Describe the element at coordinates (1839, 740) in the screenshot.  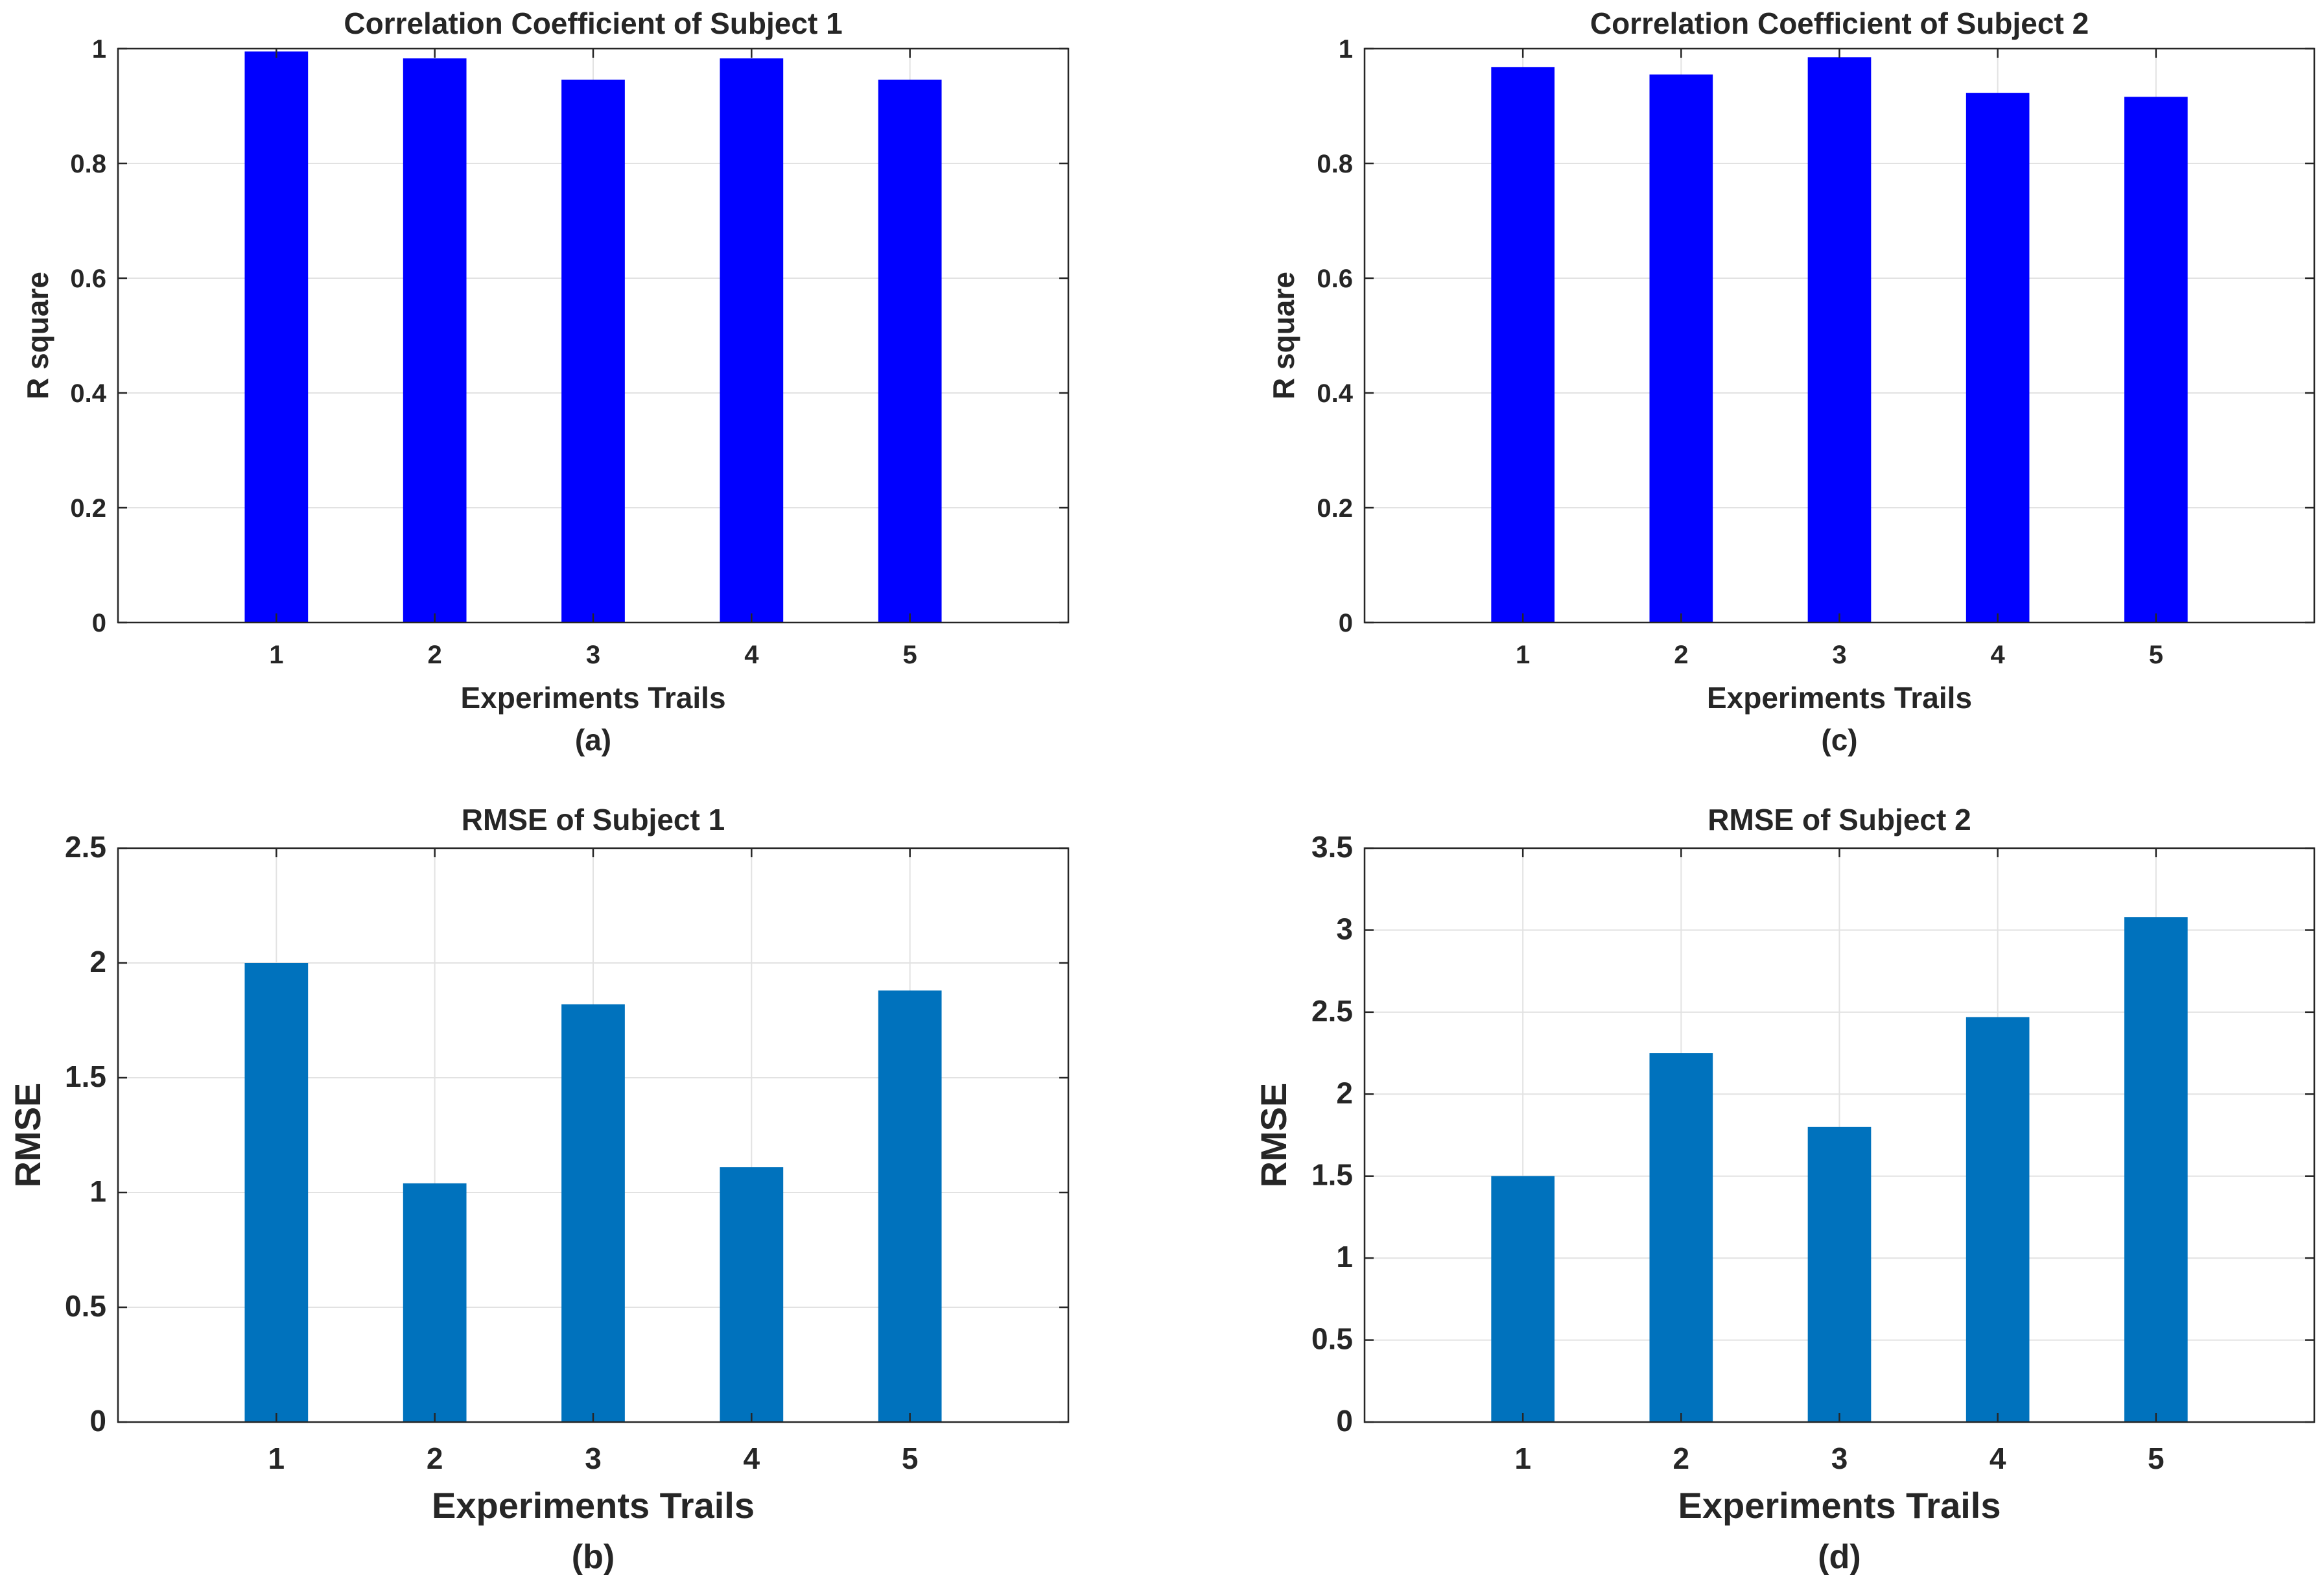
I see `panel-caption: (c)` at that location.